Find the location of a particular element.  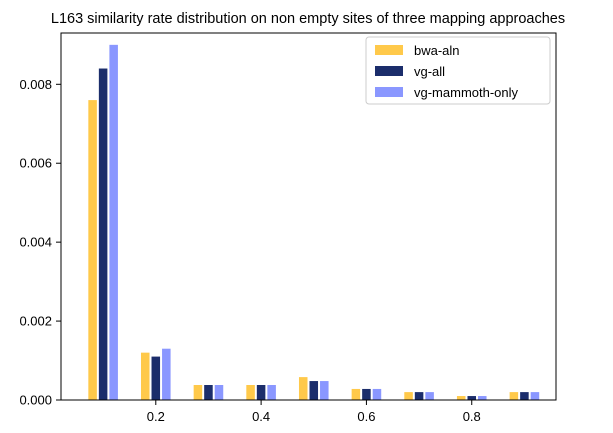

legend: bwa-aln vg-all vg-mammoth-only is located at coordinates (458, 70).